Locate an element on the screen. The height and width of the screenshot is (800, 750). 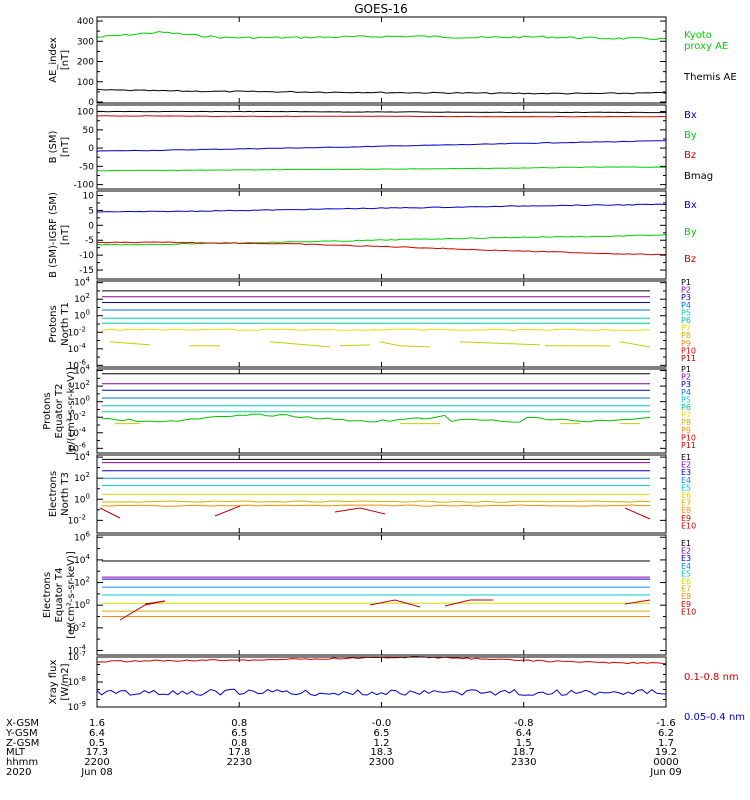
panel-4-legend-3: P4 is located at coordinates (686, 392).